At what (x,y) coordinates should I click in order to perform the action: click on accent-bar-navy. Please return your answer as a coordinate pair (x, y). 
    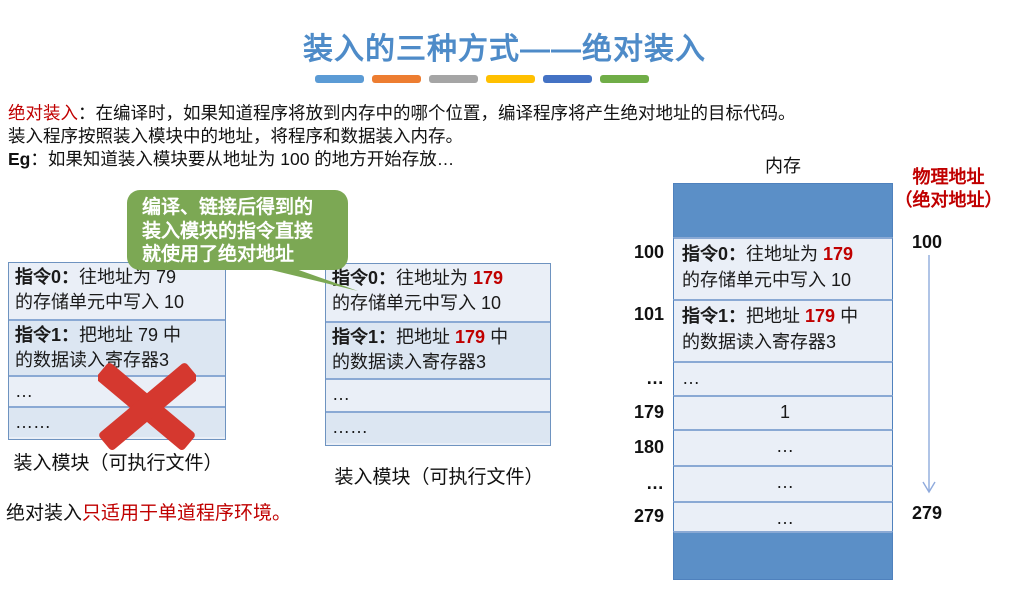
    Looking at the image, I should click on (567, 79).